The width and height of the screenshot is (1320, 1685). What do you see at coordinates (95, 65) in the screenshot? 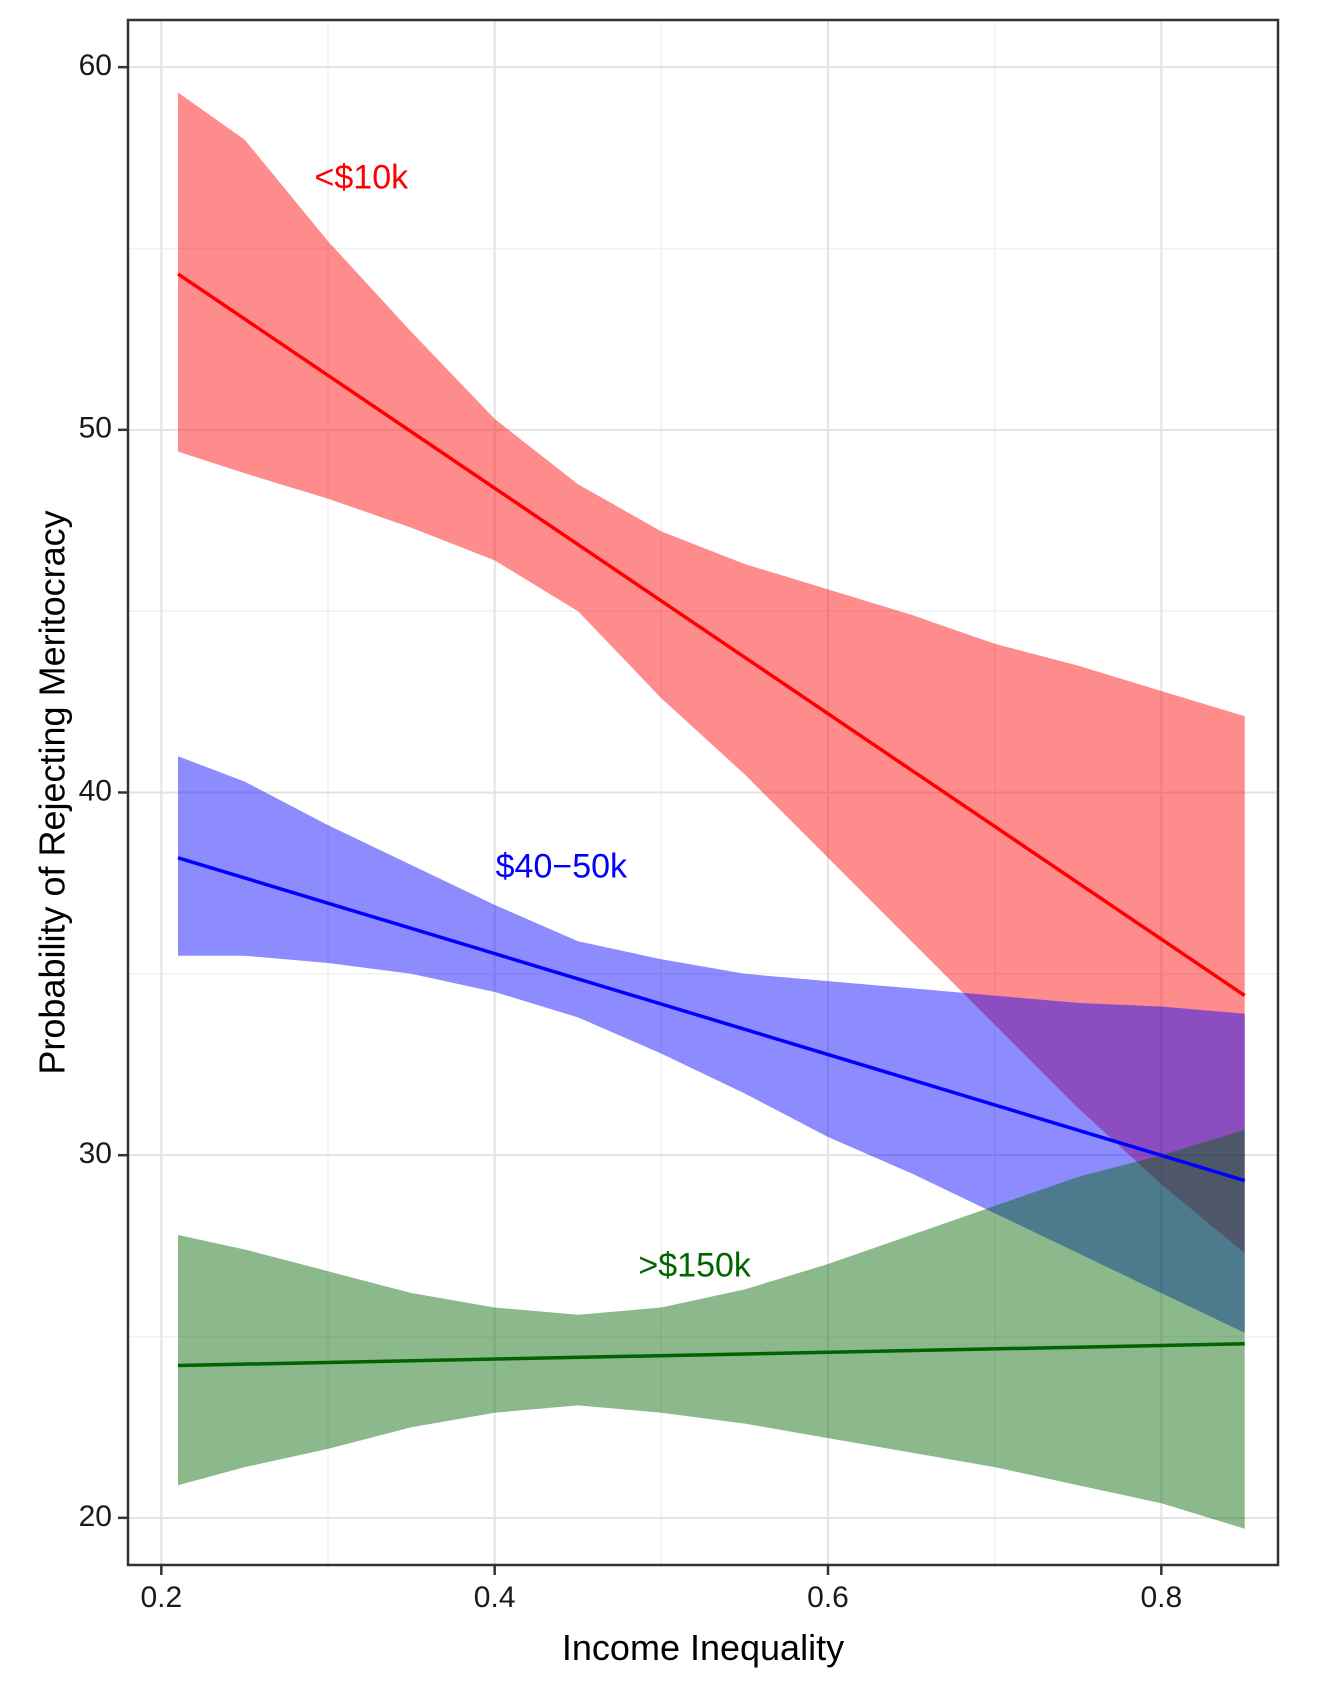
I see `y-tick-label: 60` at bounding box center [95, 65].